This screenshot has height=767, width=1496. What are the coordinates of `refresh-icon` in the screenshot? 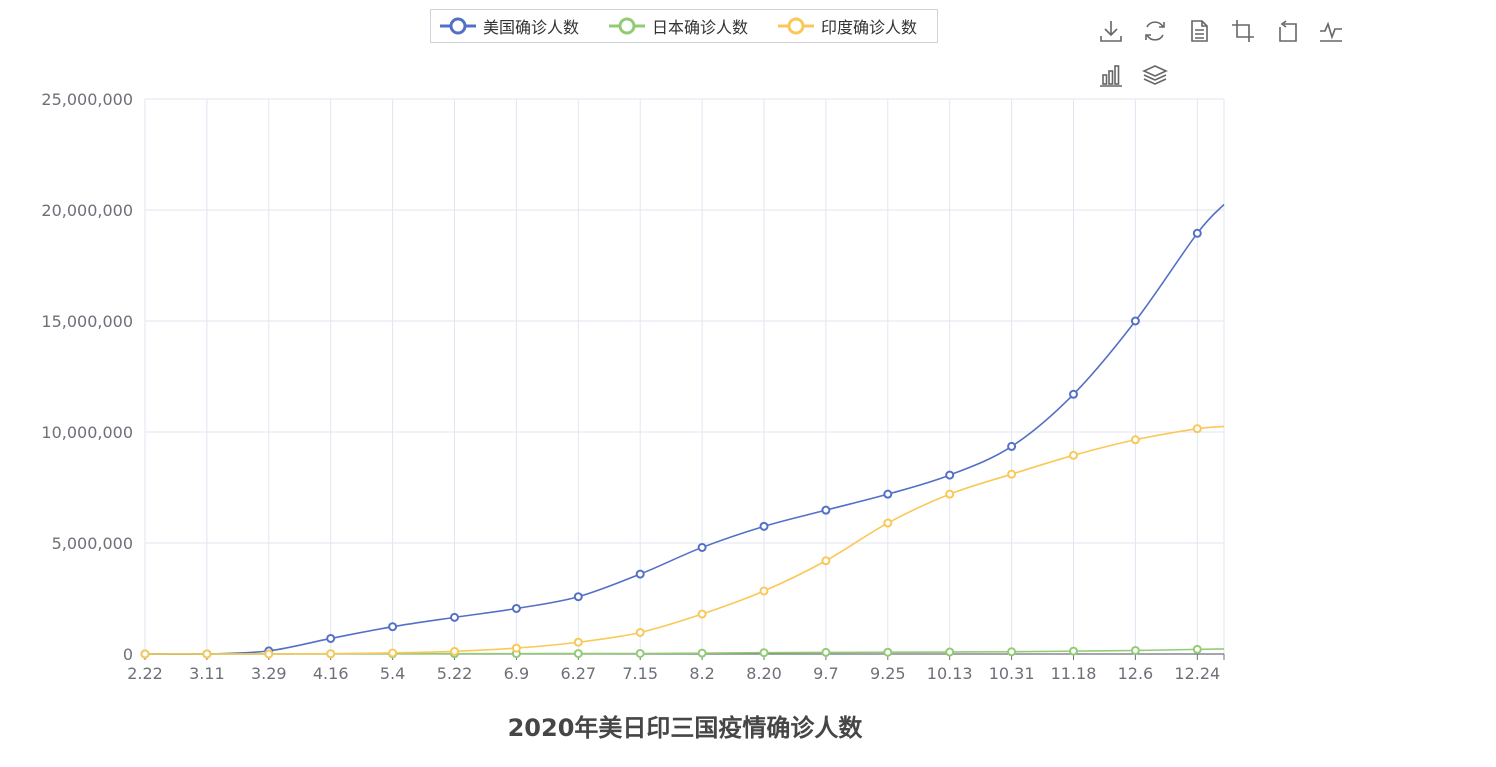 It's located at (1155, 31).